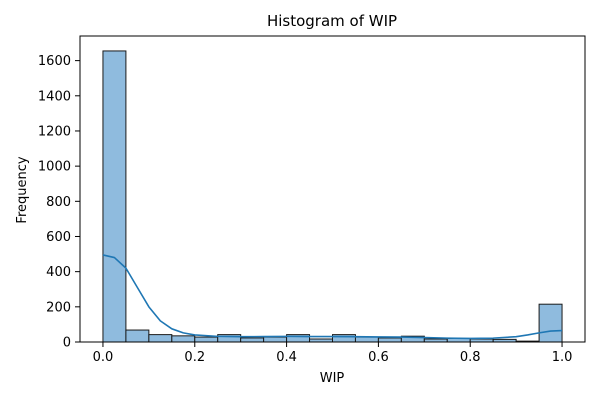  Describe the element at coordinates (286, 357) in the screenshot. I see `x-tick-label: 0.4` at that location.